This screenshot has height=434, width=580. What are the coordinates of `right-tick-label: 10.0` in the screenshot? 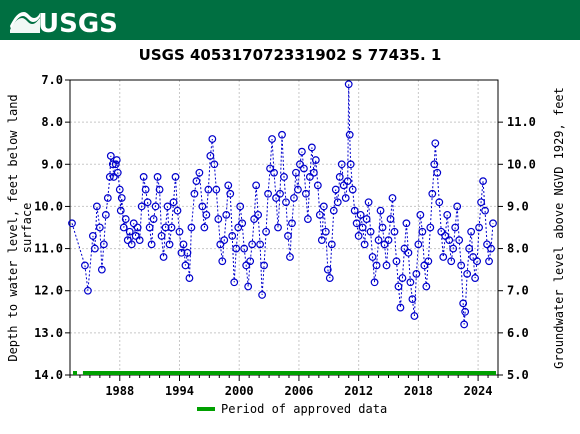 It's located at (521, 164).